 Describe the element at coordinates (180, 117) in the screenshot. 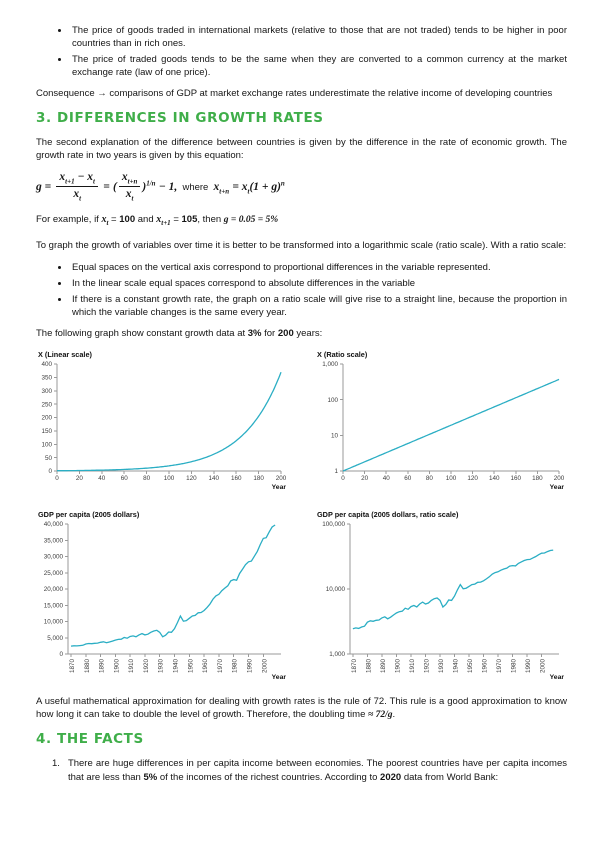

I see `section-heading-growth-rates: 3. DIFFERENCES IN GROWTH RATES` at that location.